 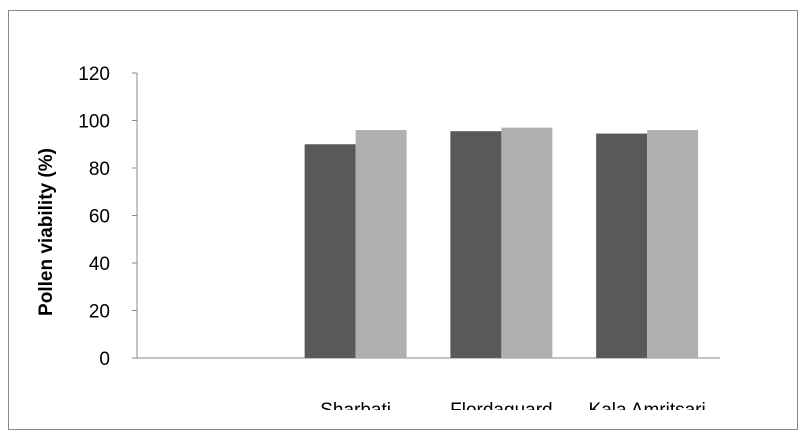 What do you see at coordinates (94, 74) in the screenshot?
I see `y-tick-label: 120` at bounding box center [94, 74].